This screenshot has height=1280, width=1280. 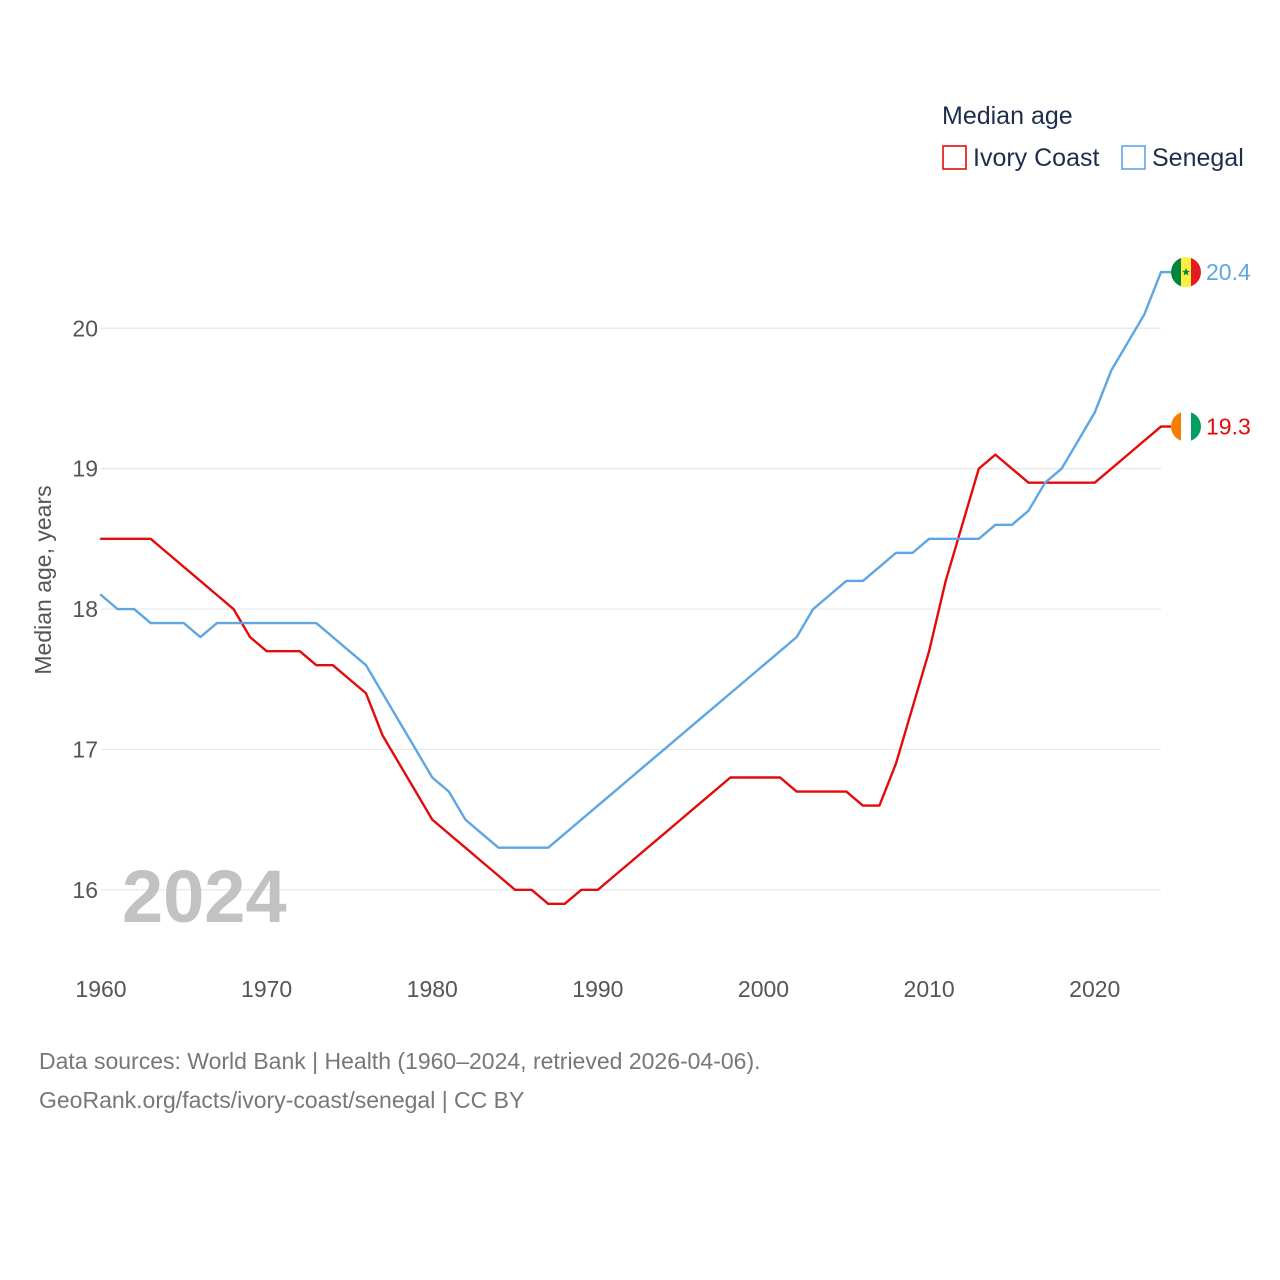 I want to click on x-tick-label: 1990, so click(x=597, y=989).